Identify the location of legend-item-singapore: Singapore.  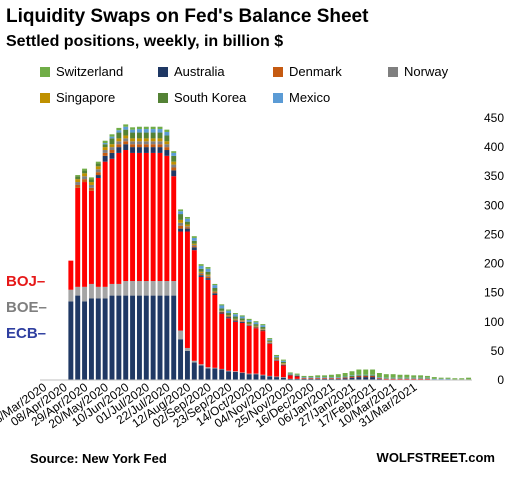
(77, 97).